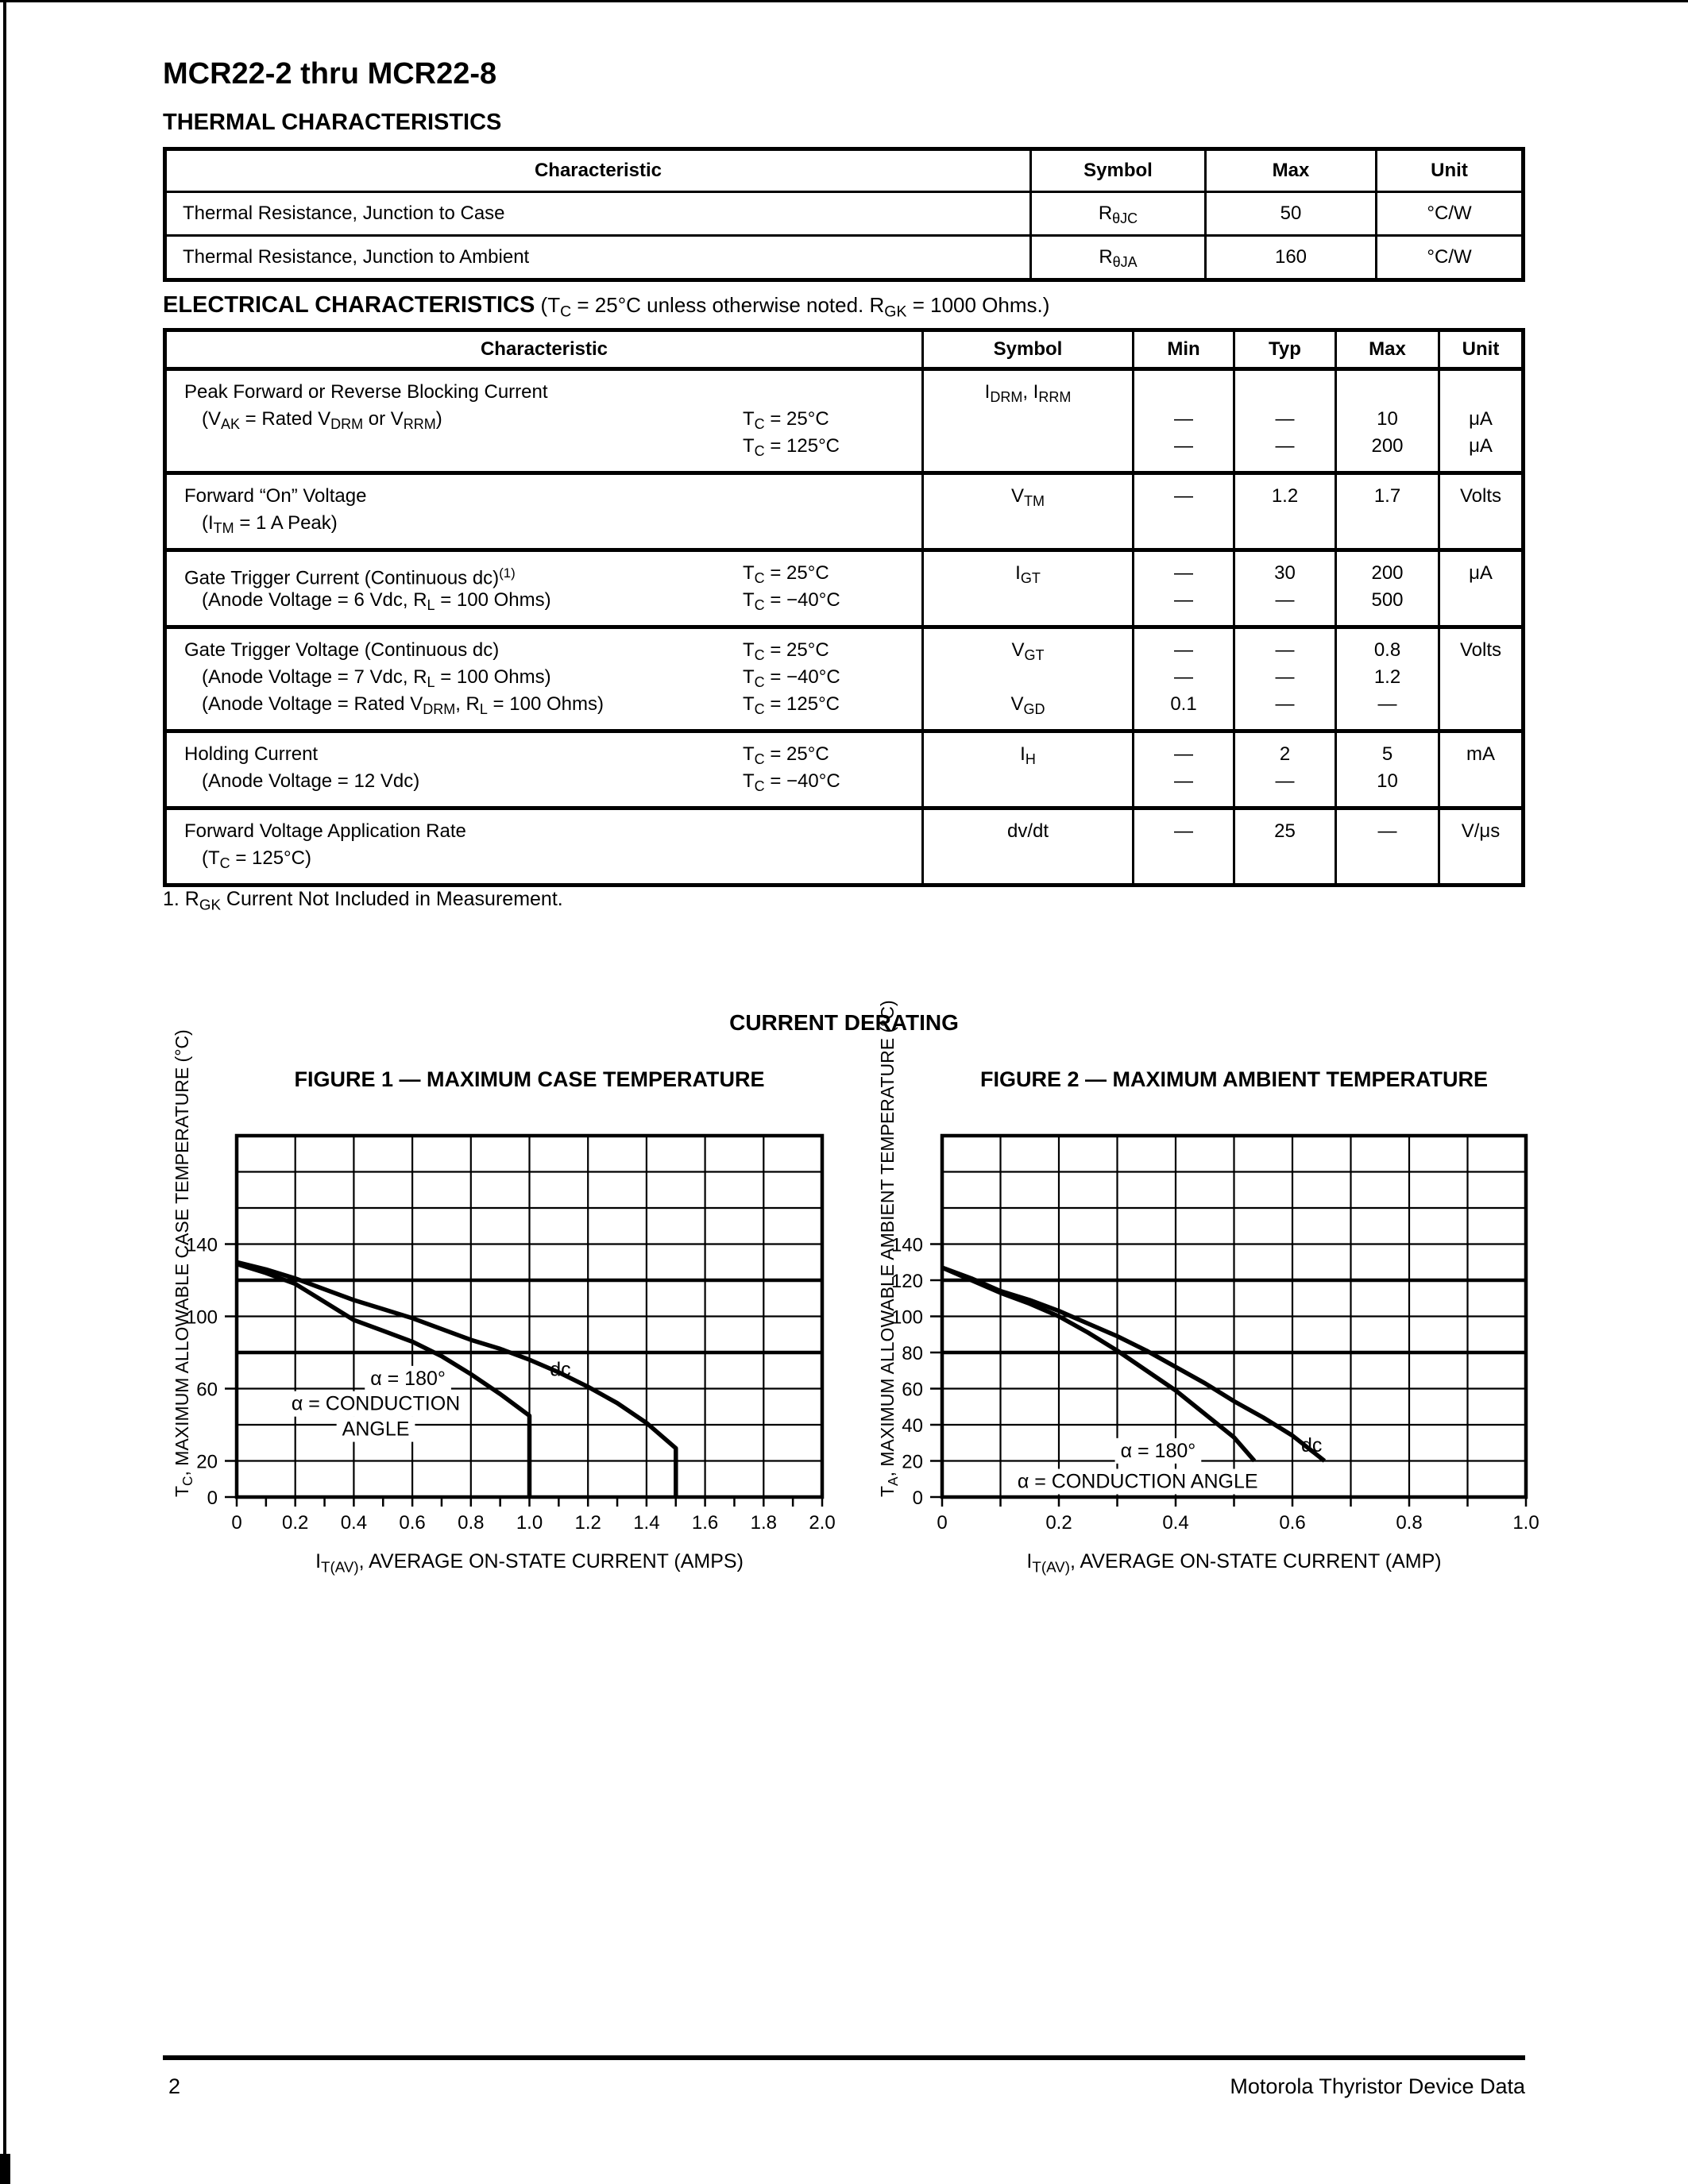 The width and height of the screenshot is (1688, 2184). I want to click on y-tick-label: 60, so click(207, 1390).